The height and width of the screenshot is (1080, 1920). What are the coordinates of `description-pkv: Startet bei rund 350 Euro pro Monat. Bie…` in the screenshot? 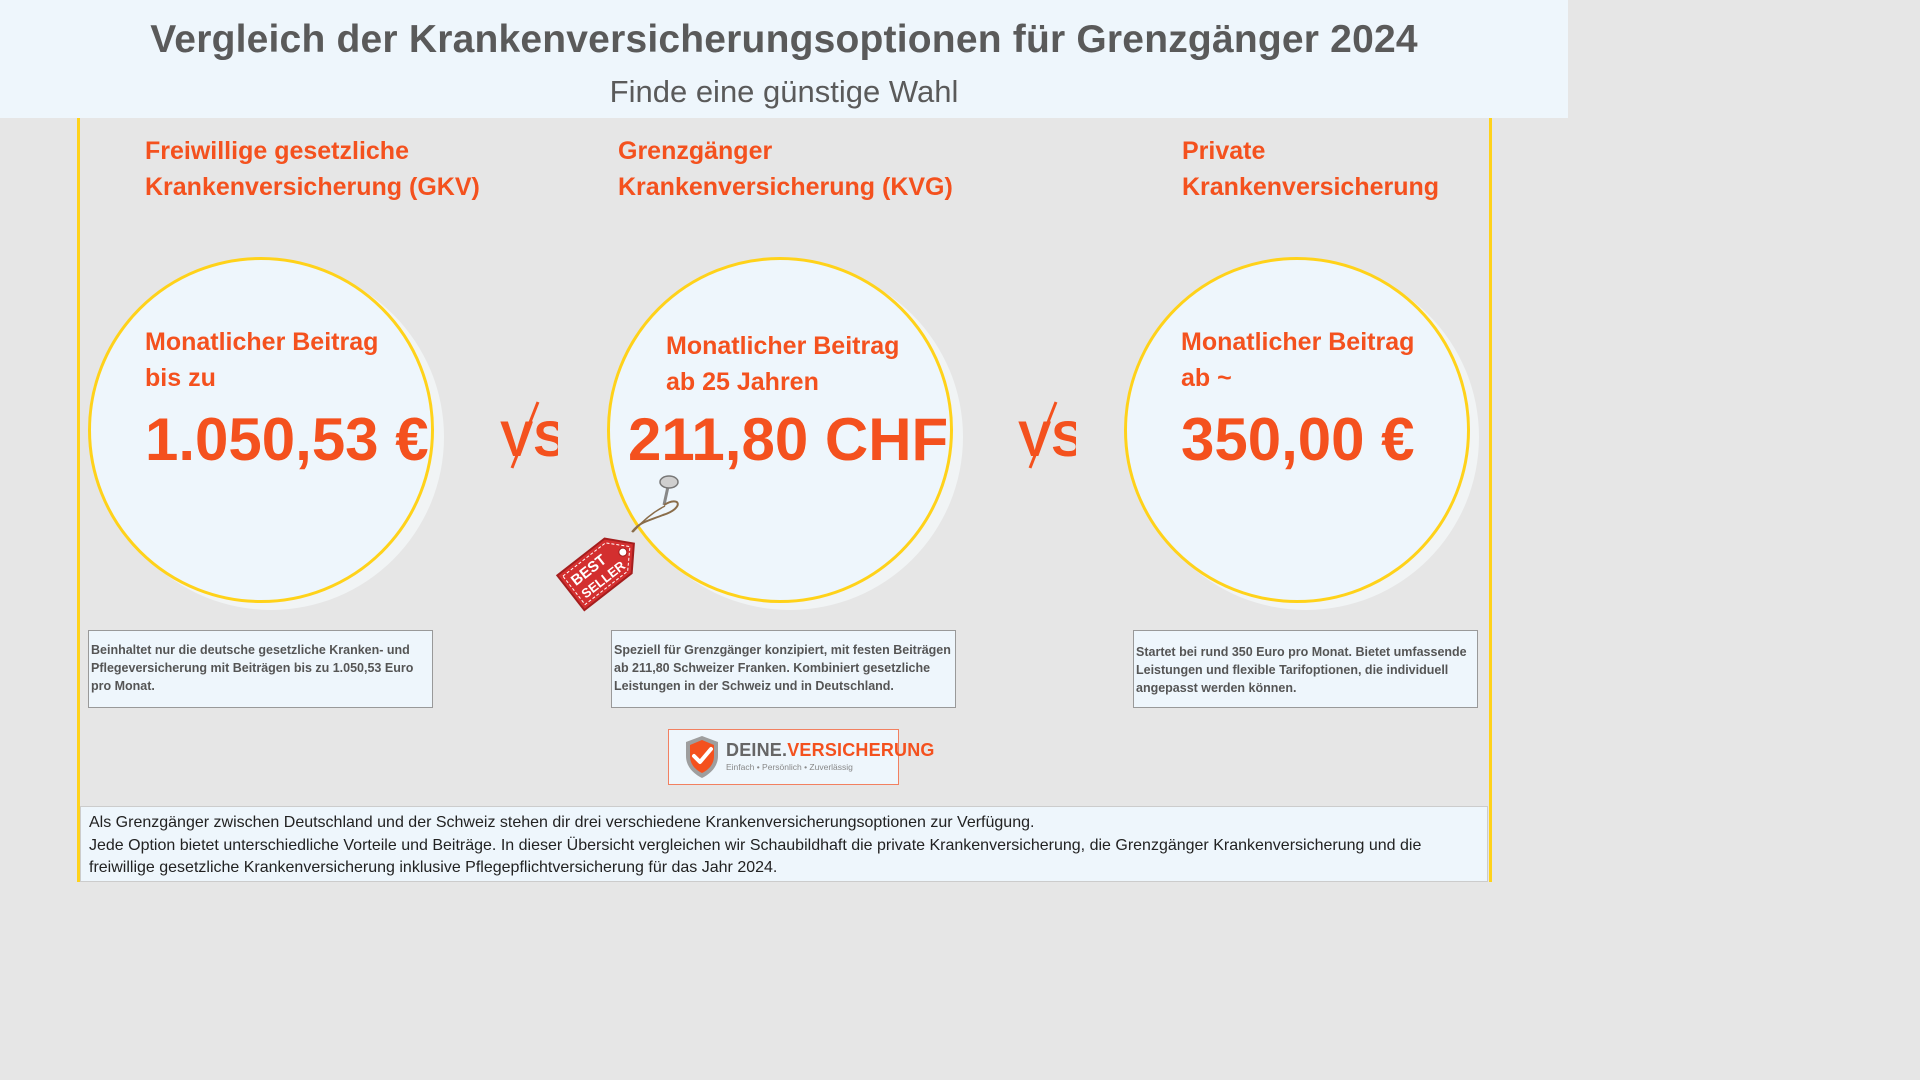 It's located at (1305, 669).